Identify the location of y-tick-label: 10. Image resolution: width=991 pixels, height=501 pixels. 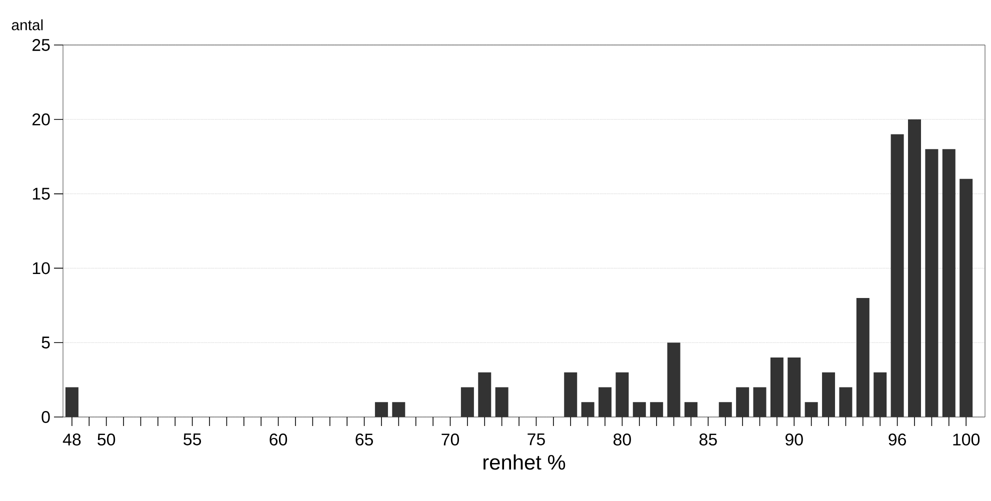
(41, 268).